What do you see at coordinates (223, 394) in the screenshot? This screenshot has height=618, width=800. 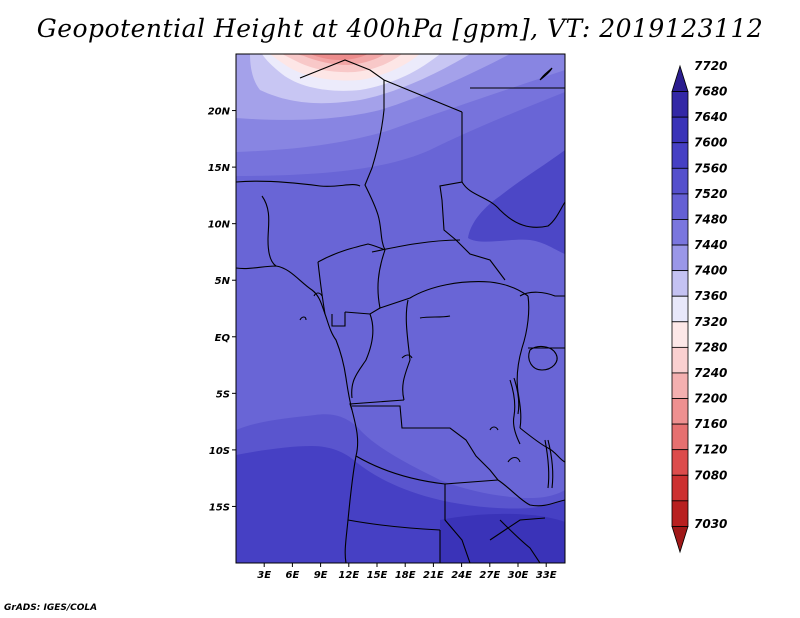 I see `y-tick-label: 5S` at bounding box center [223, 394].